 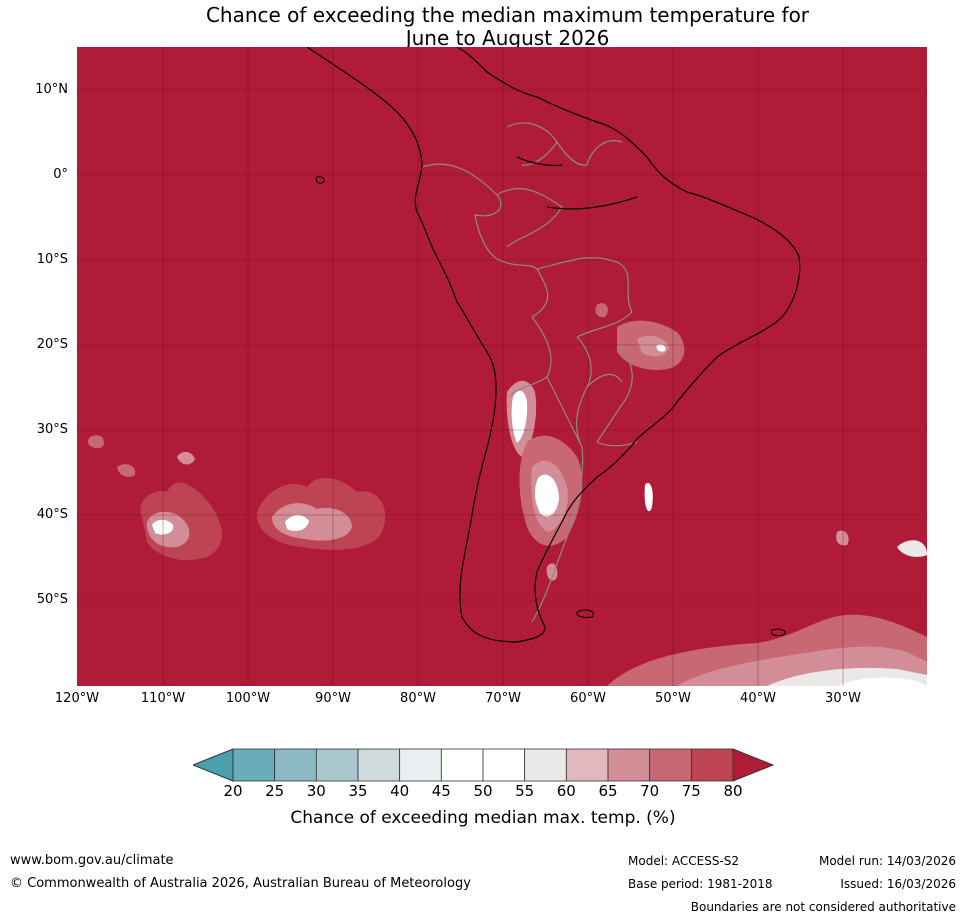 What do you see at coordinates (400, 791) in the screenshot?
I see `colorbar-tick: 40` at bounding box center [400, 791].